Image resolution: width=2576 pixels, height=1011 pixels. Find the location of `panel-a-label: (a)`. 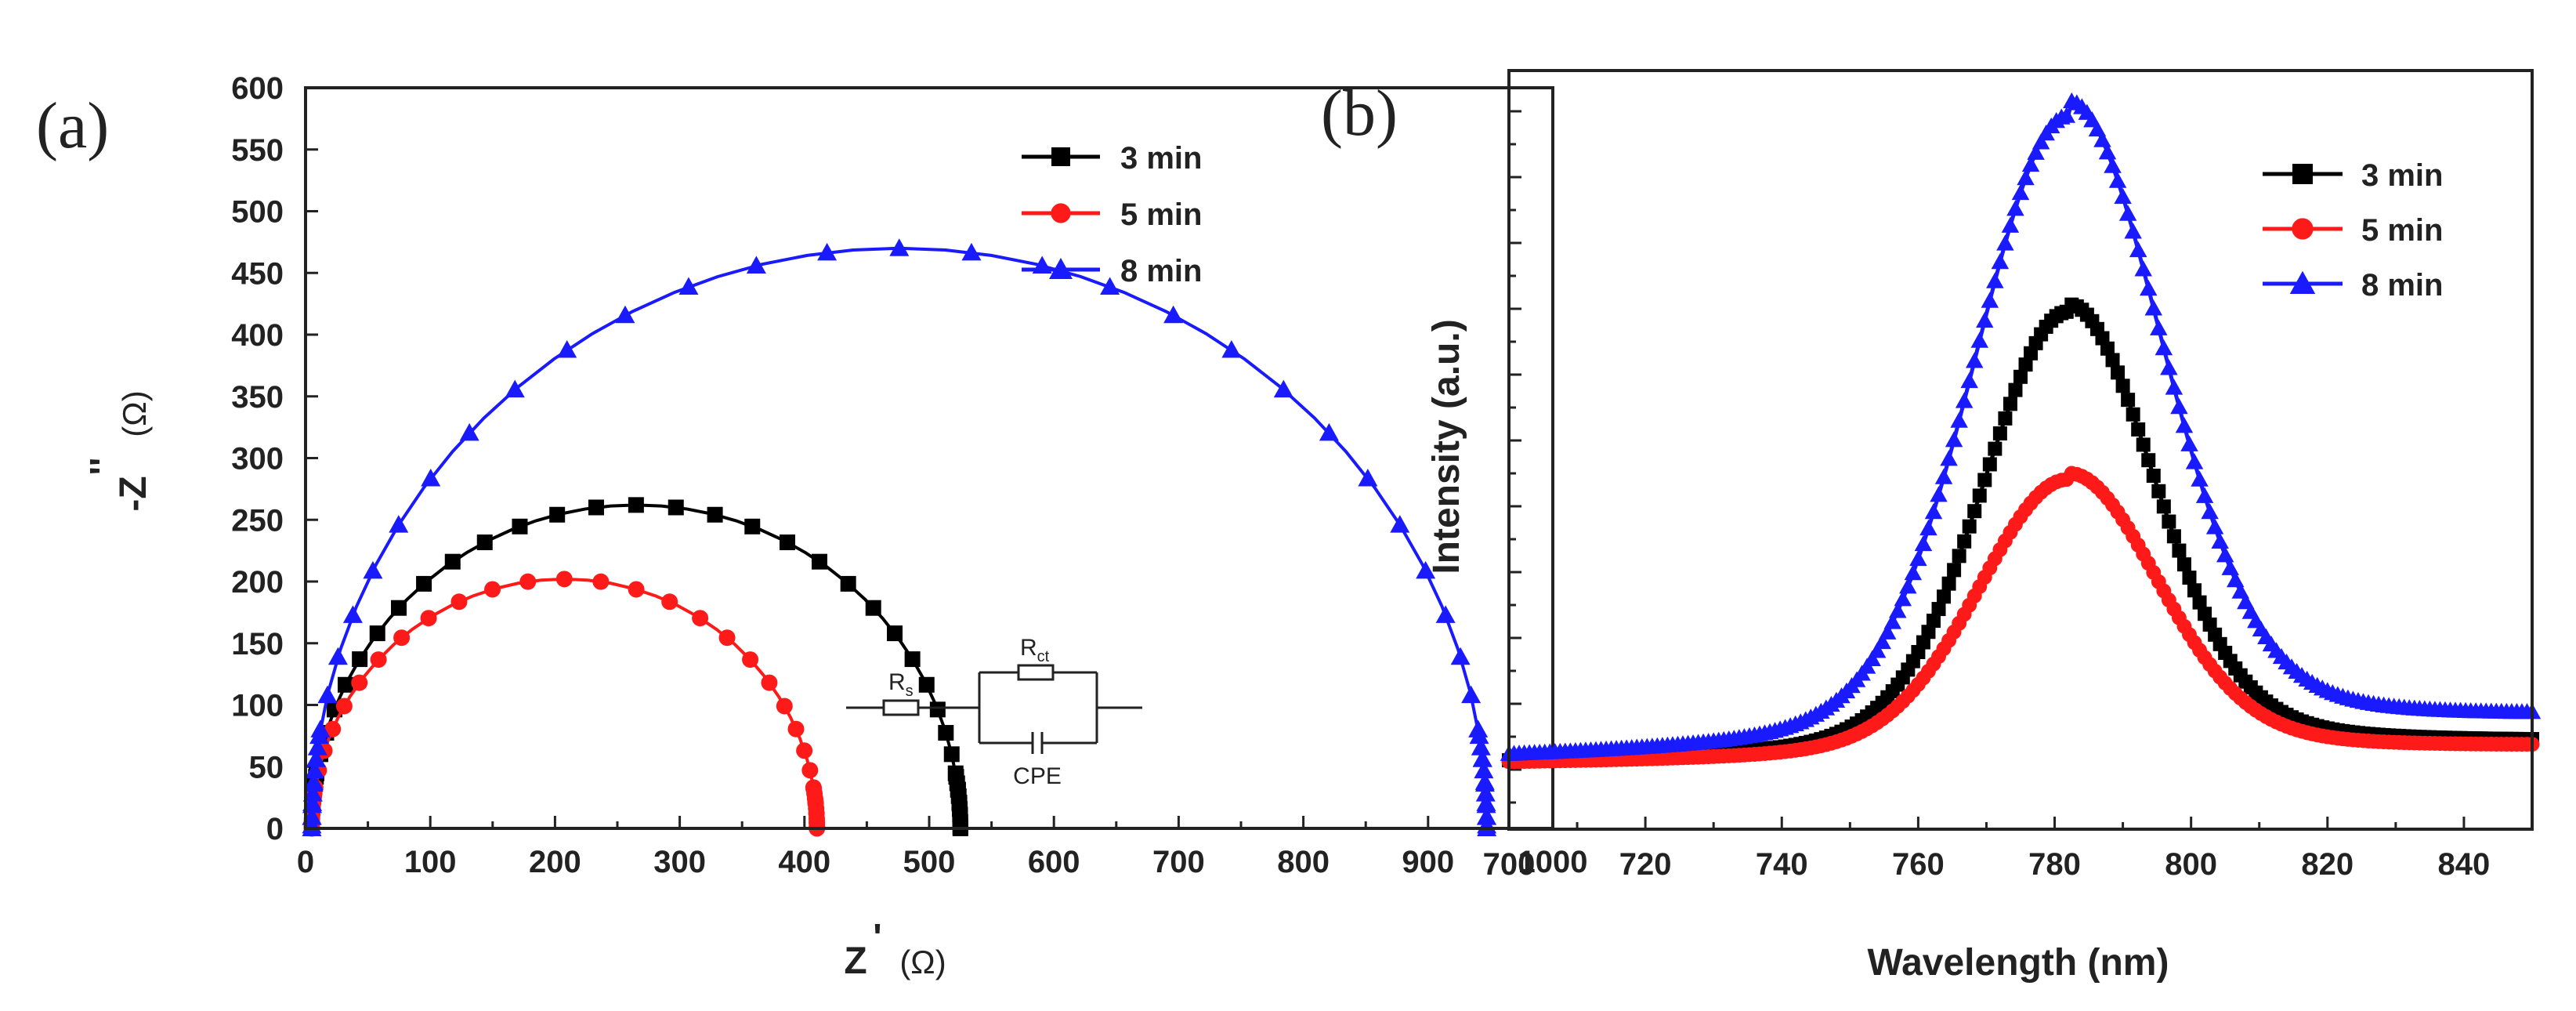

panel-a-label: (a) is located at coordinates (72, 125).